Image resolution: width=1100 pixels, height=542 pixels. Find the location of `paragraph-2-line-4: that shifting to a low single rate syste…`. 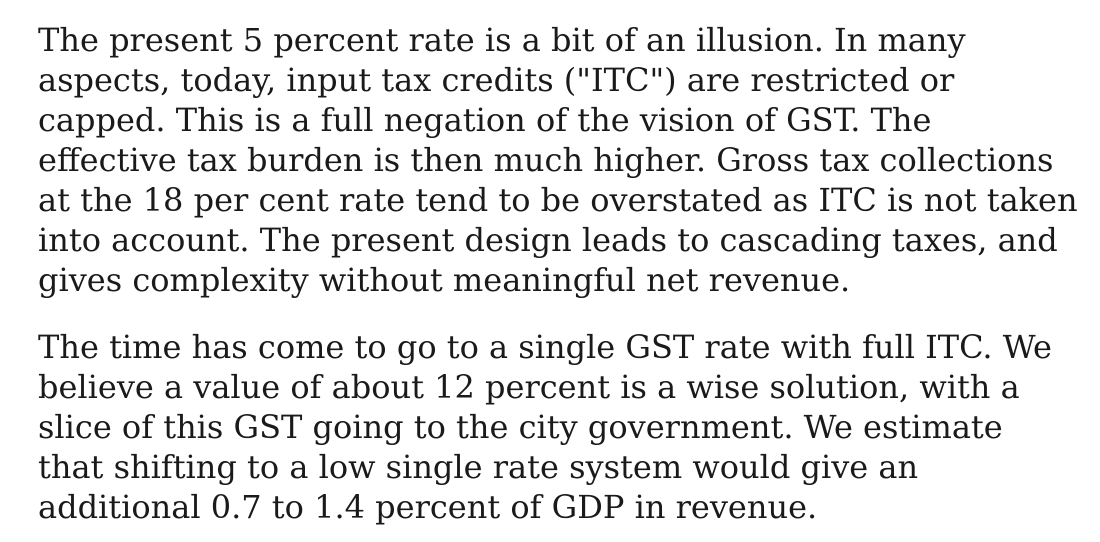

paragraph-2-line-4: that shifting to a low single rate syste… is located at coordinates (478, 467).